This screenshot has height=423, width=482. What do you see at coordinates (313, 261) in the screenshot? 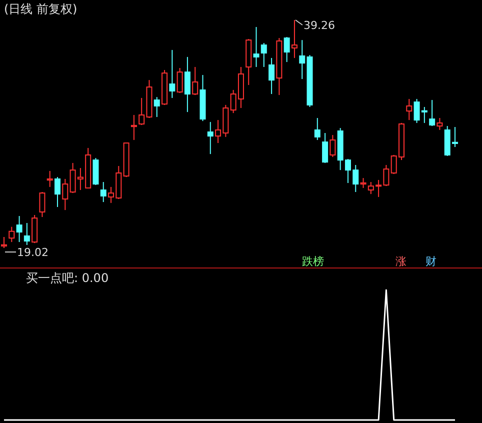
I see `text: 跌榜` at bounding box center [313, 261].